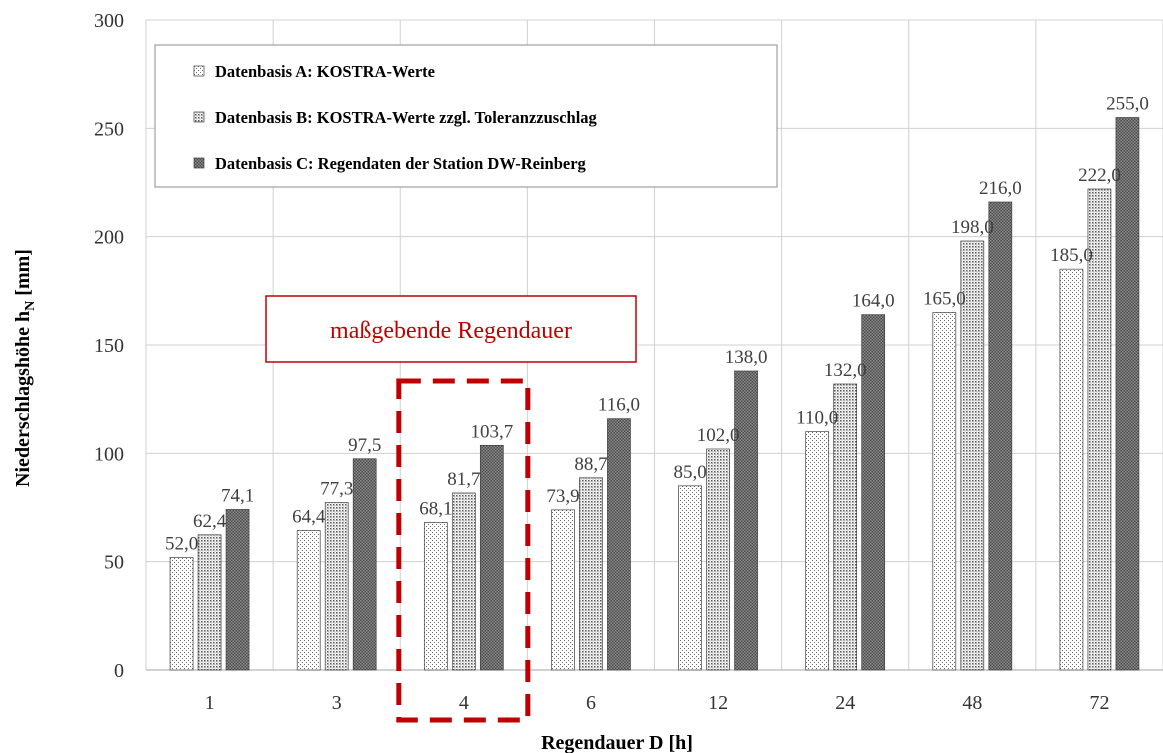 This screenshot has width=1163, height=753. Describe the element at coordinates (972, 227) in the screenshot. I see `data-label: 198,0` at that location.